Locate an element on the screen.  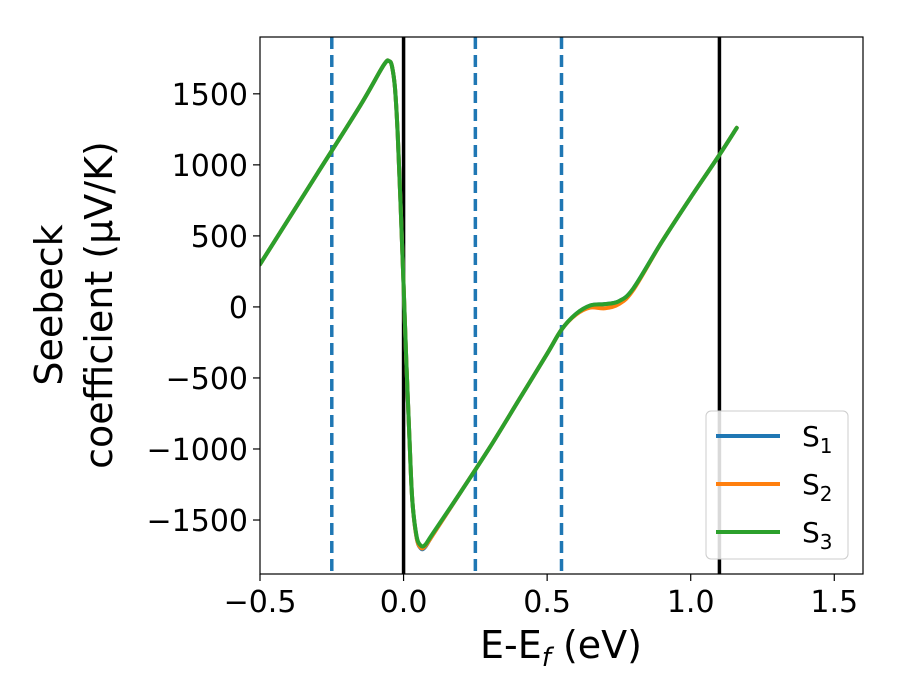
legend-label-s1: S1 is located at coordinates (817, 439).